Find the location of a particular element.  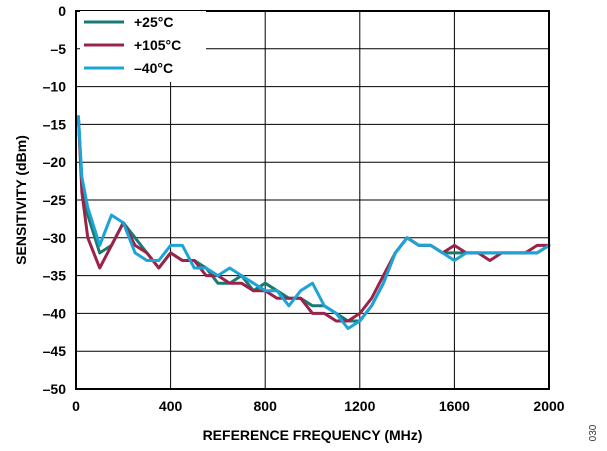

x-tick-label: 0 is located at coordinates (76, 406).